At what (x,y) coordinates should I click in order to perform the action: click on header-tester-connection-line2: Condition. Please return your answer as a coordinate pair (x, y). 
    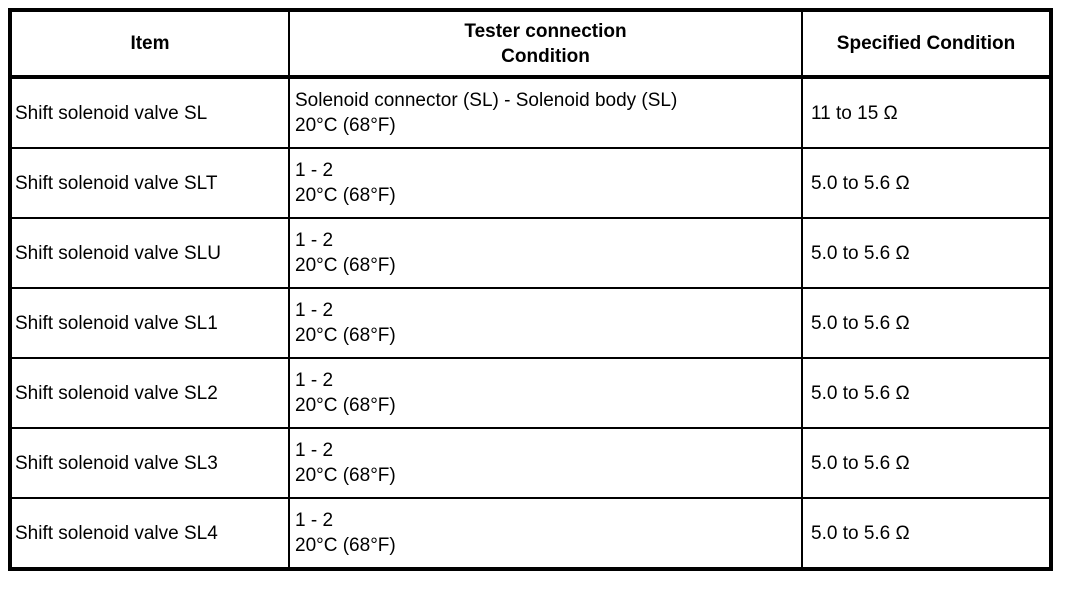
    Looking at the image, I should click on (545, 56).